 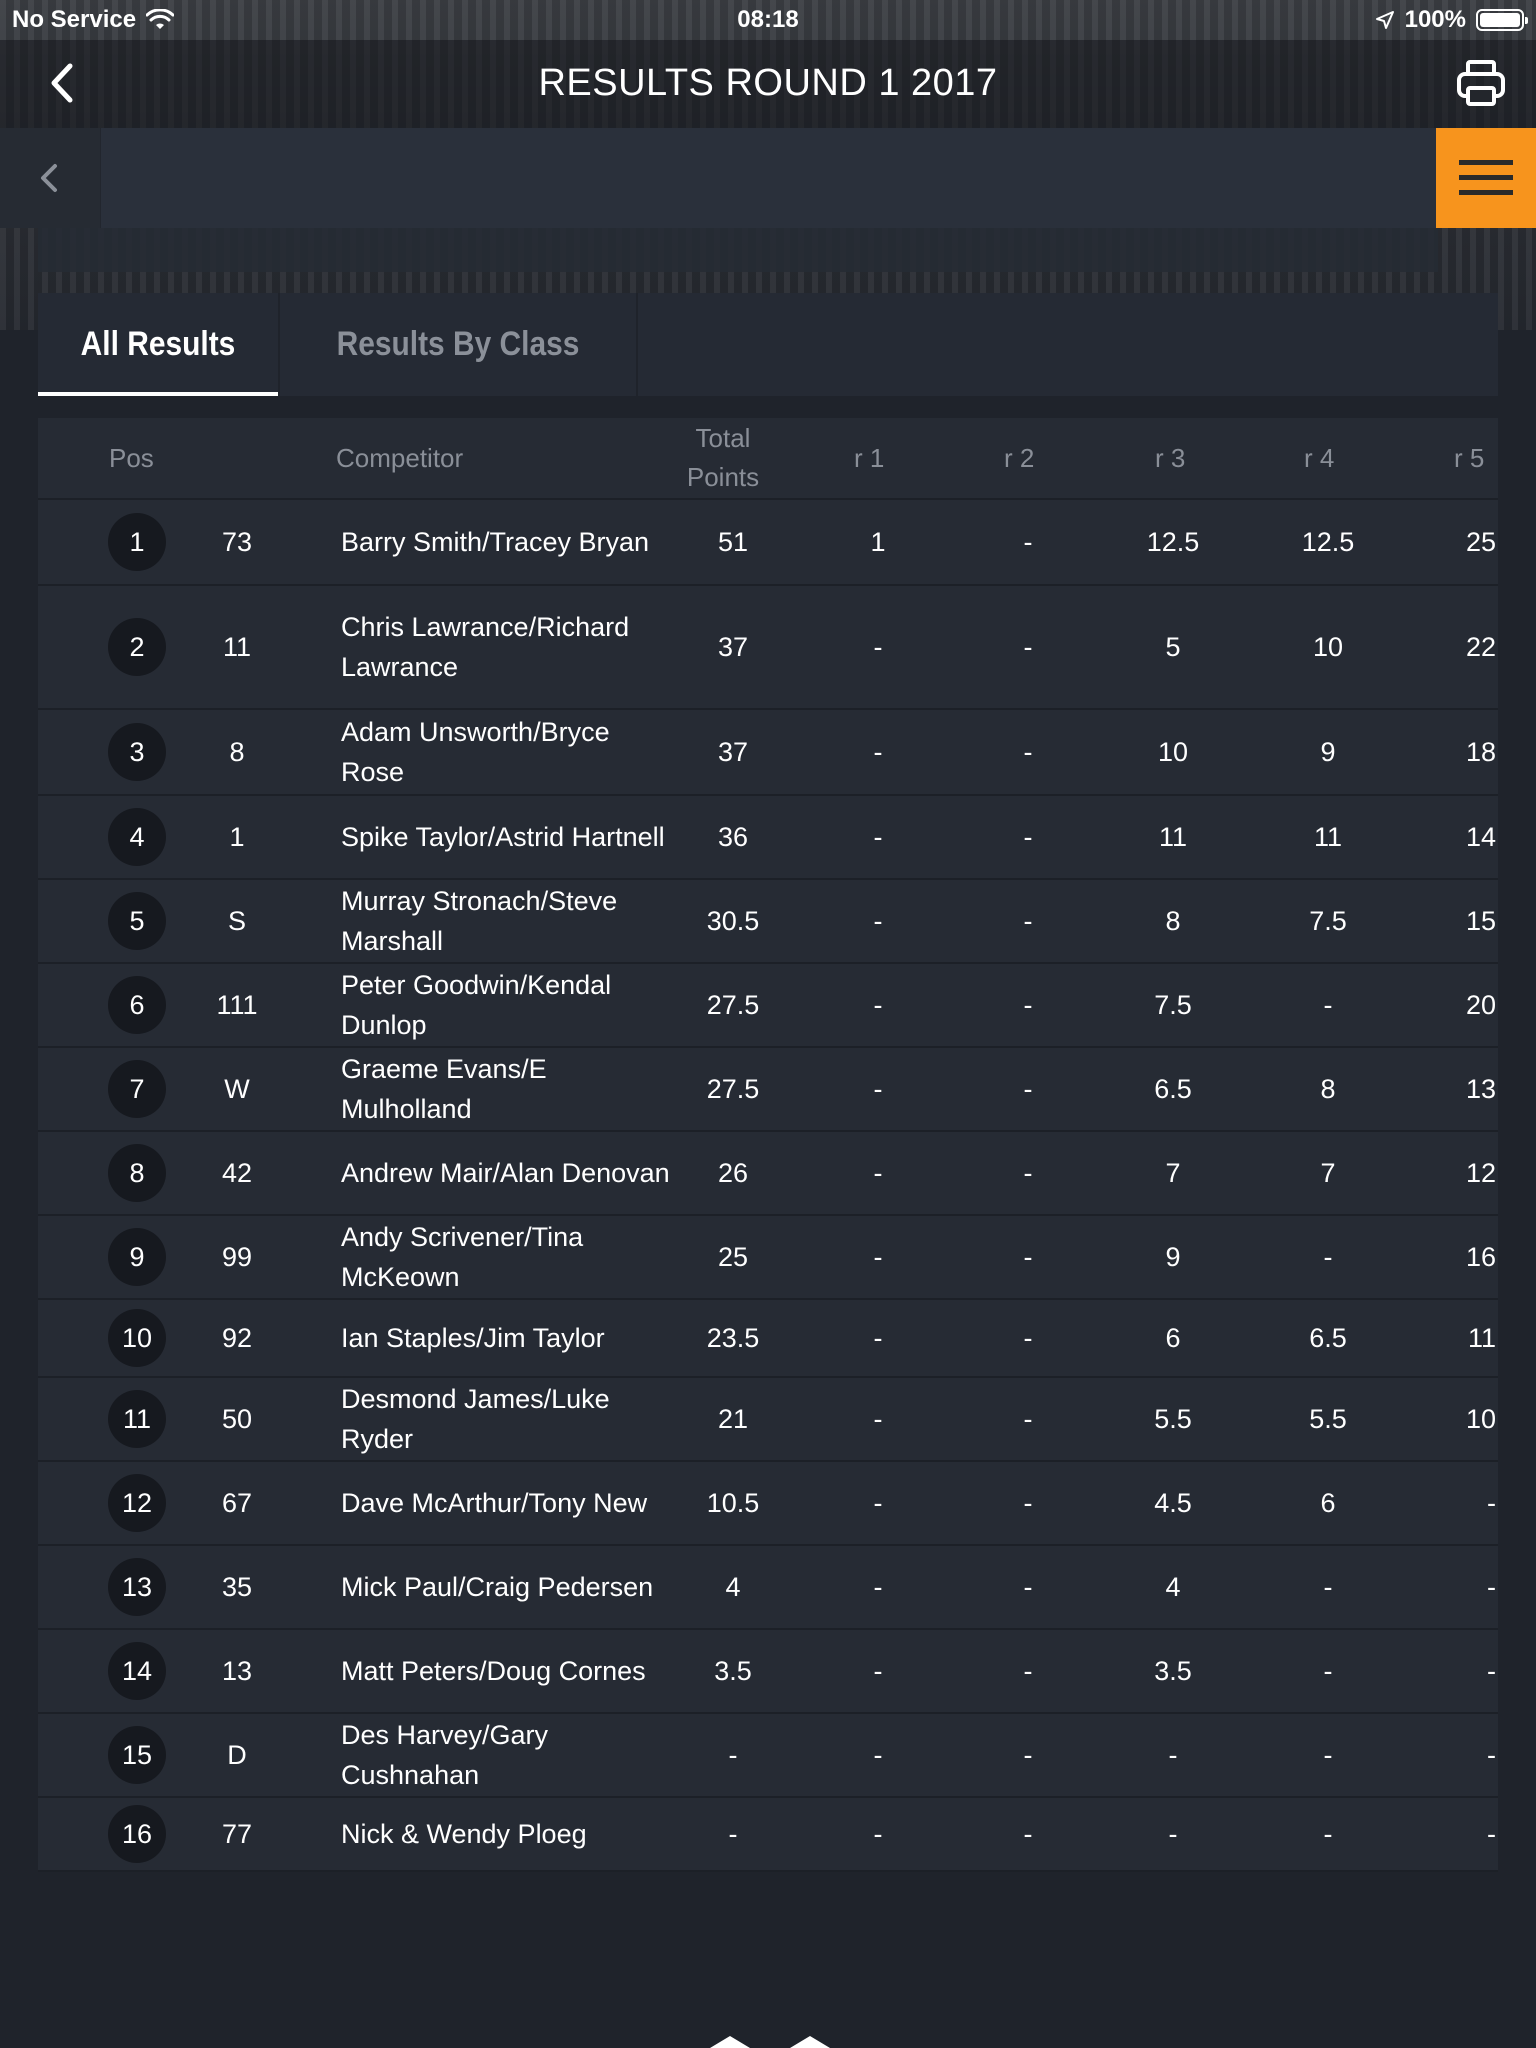 I want to click on r5-score-cell: 25, so click(x=1480, y=541).